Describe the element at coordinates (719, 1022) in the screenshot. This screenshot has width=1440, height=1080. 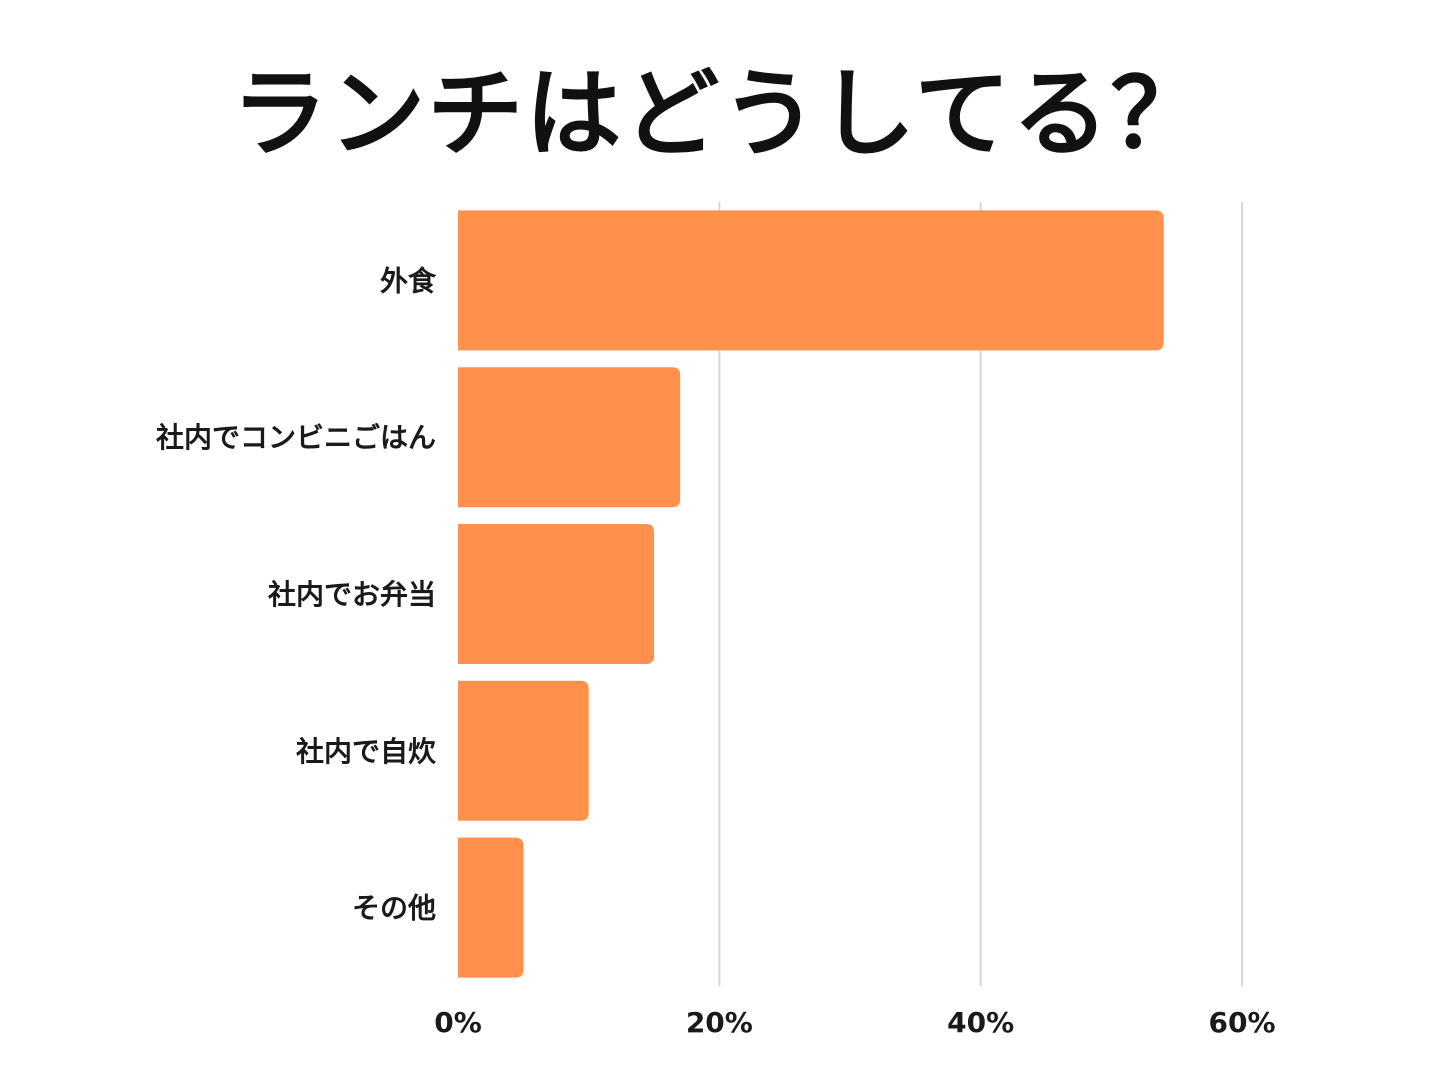
I see `x-tick-label-20: 20%` at that location.